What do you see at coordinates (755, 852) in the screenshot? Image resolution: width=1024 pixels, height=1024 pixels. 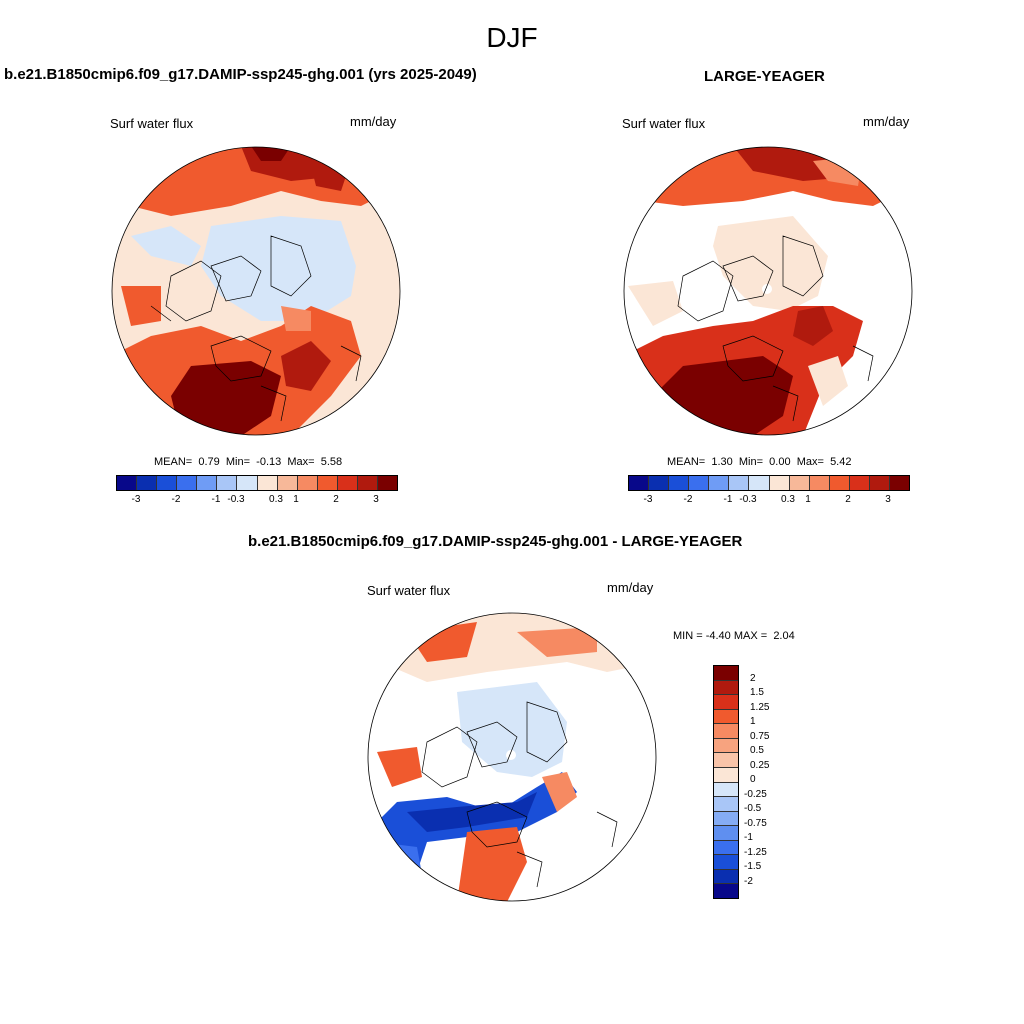 I see `colorbar-tick-label: -1.25` at bounding box center [755, 852].